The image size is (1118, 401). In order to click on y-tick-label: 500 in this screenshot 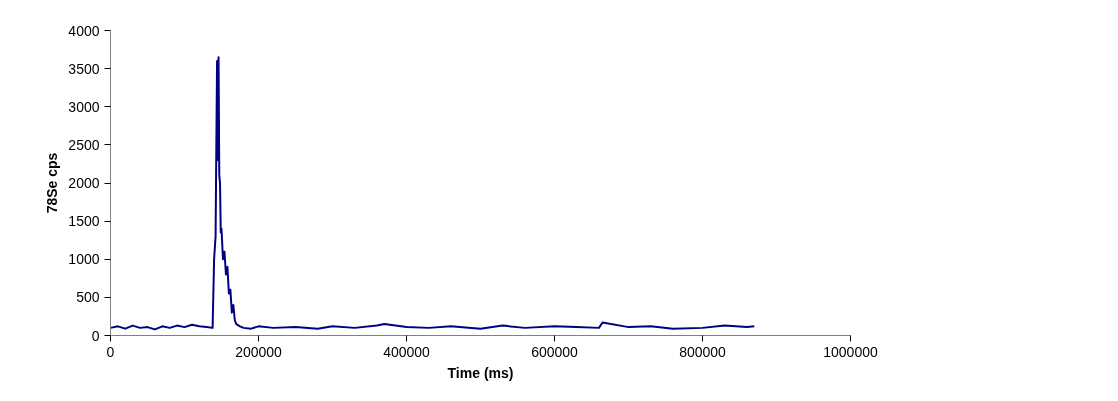, I will do `click(88, 297)`.